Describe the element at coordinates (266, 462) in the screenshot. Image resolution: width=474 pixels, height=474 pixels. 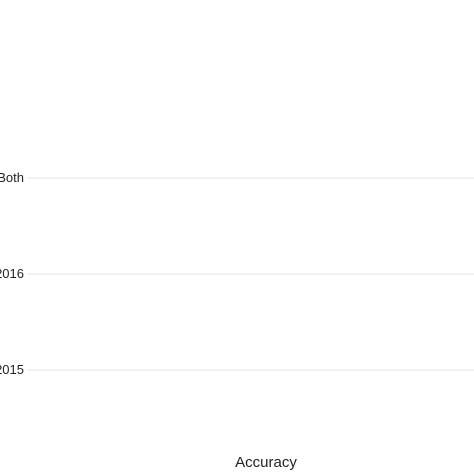
I see `x-axis-title: Accuracy` at that location.